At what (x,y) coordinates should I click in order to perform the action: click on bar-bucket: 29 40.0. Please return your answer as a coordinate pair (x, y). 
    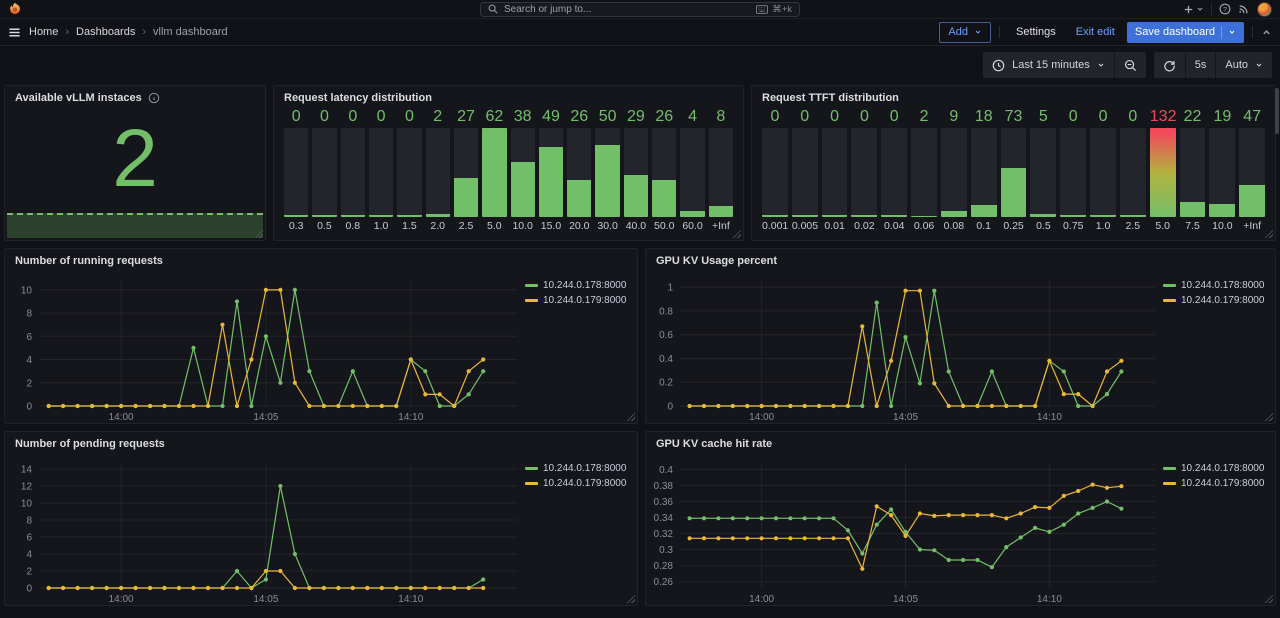
    Looking at the image, I should click on (636, 170).